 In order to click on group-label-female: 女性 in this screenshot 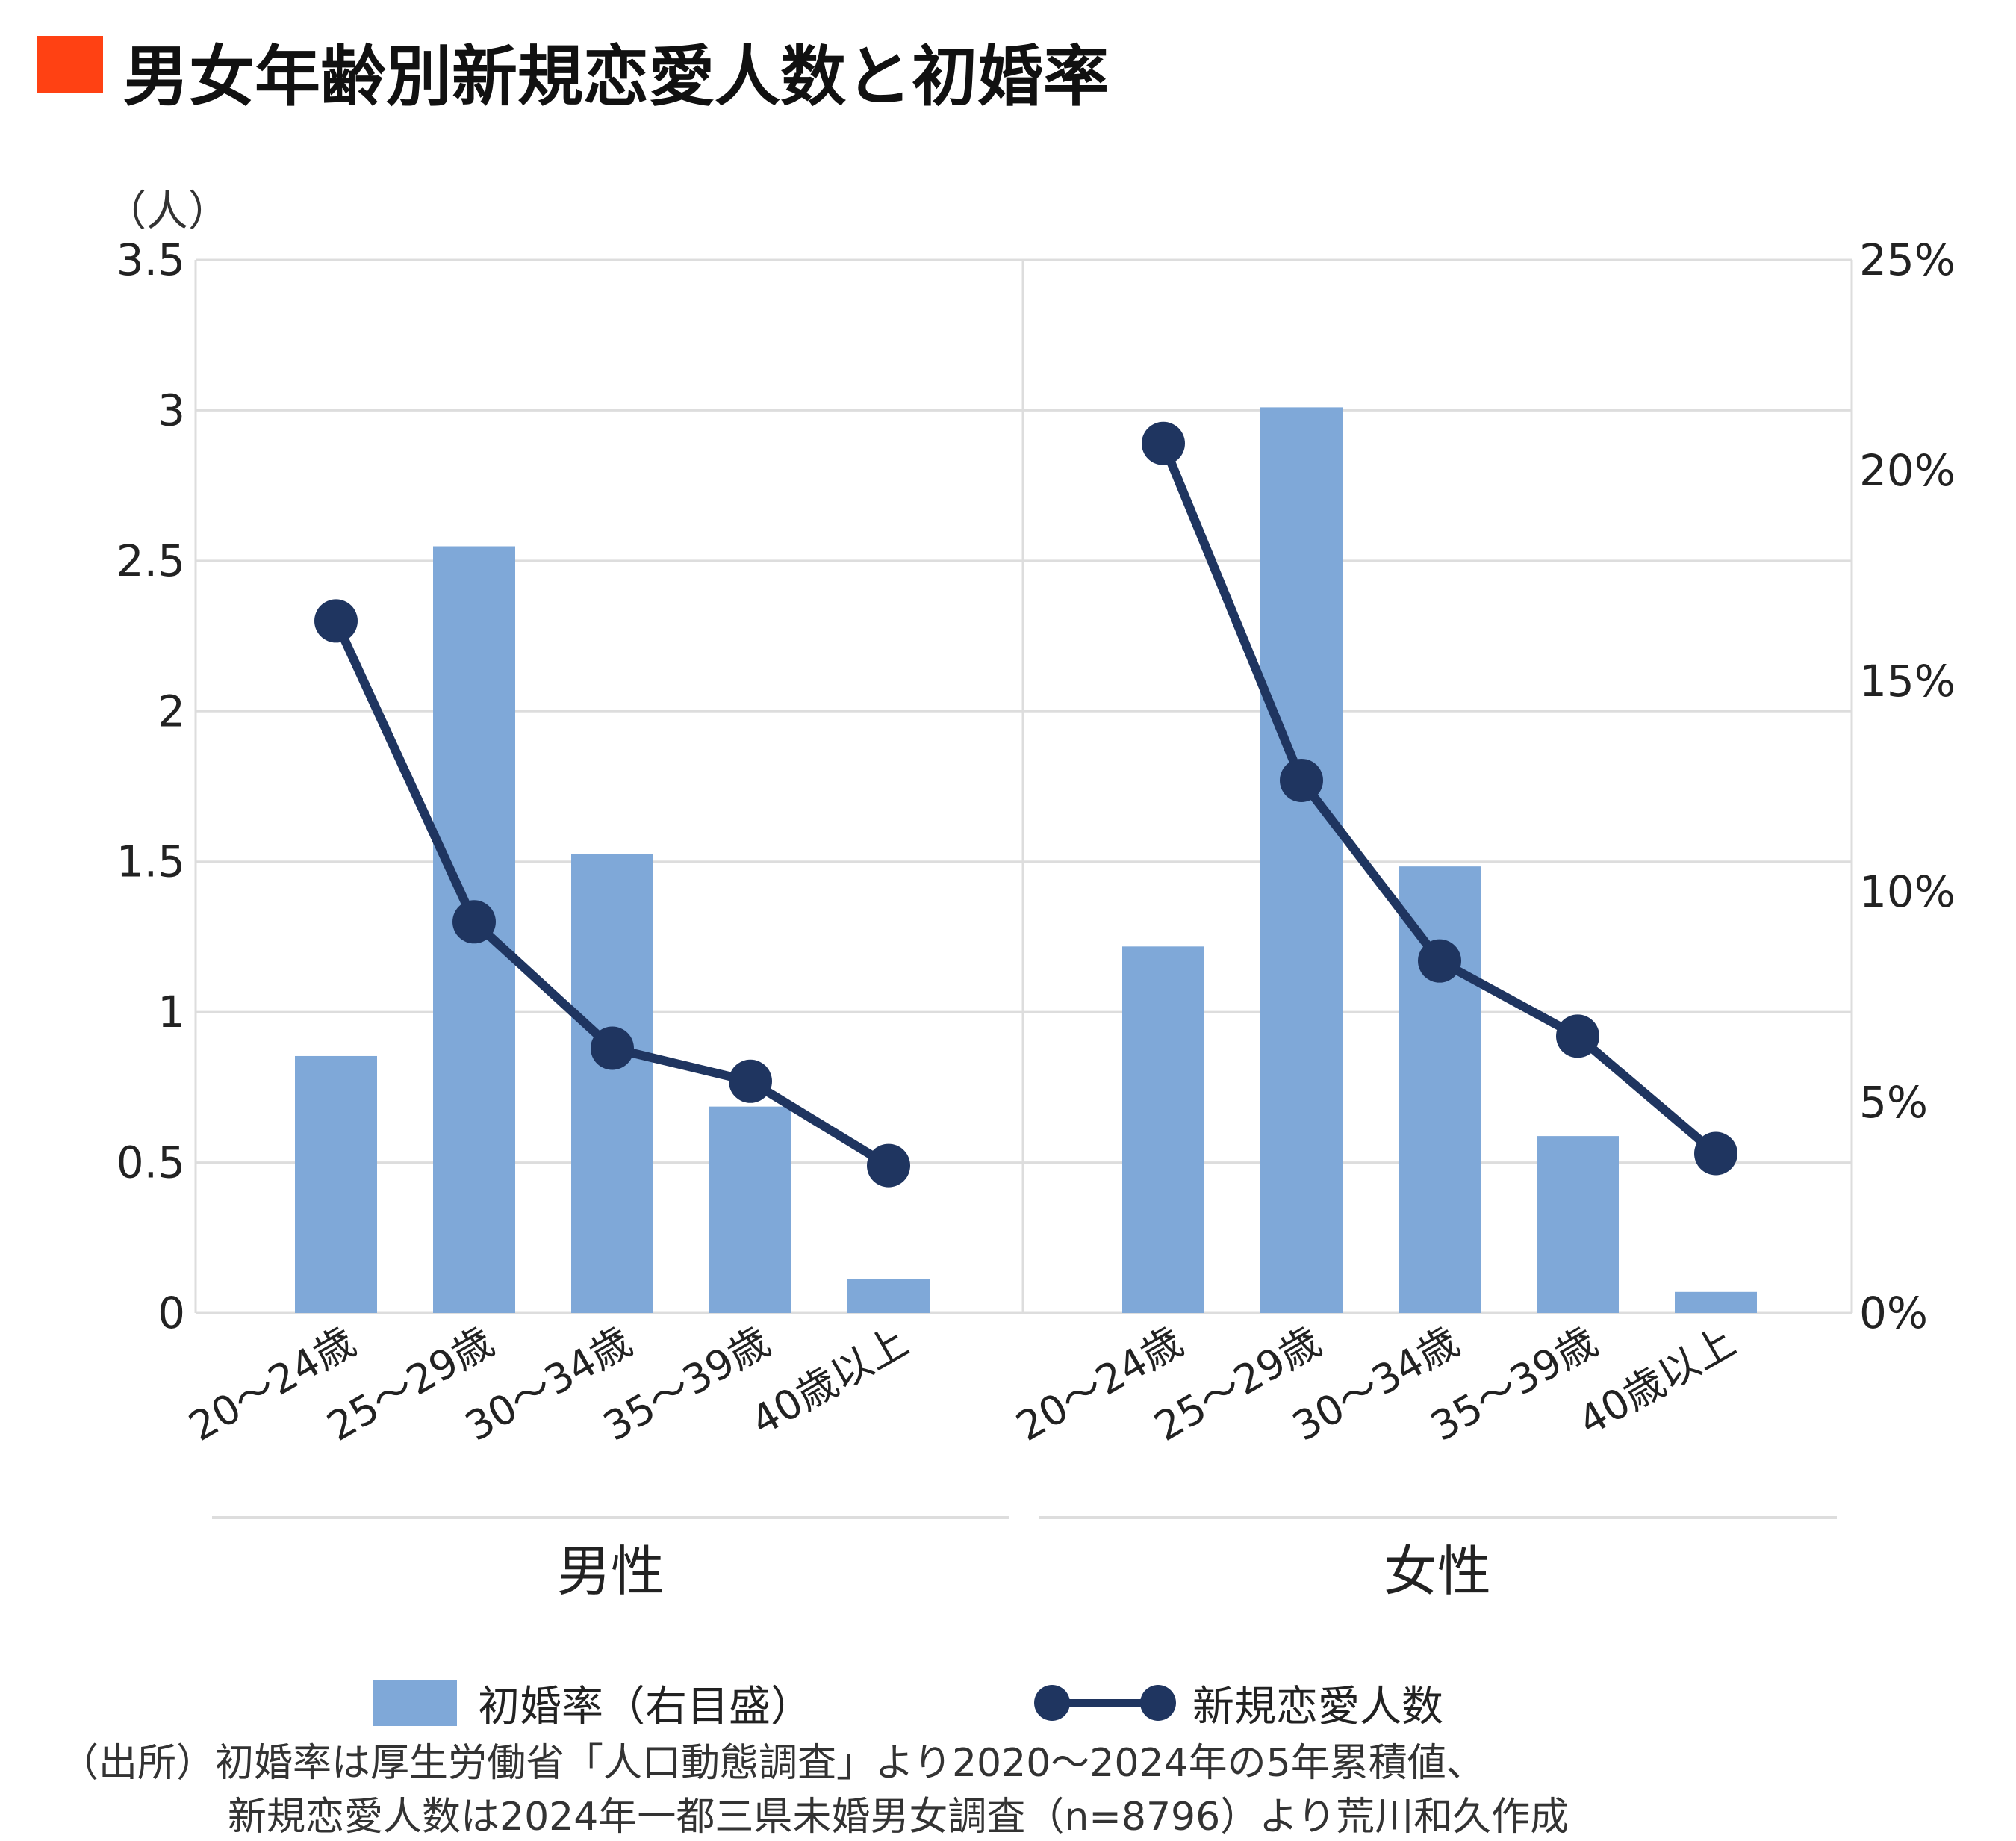, I will do `click(1437, 1571)`.